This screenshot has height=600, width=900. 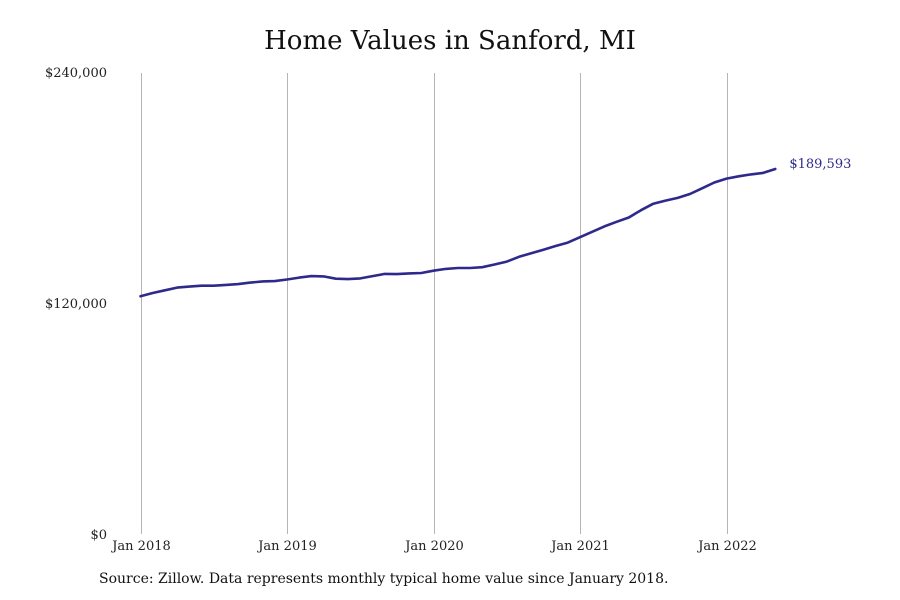 What do you see at coordinates (140, 546) in the screenshot?
I see `x-tick-label: Jan 2018` at bounding box center [140, 546].